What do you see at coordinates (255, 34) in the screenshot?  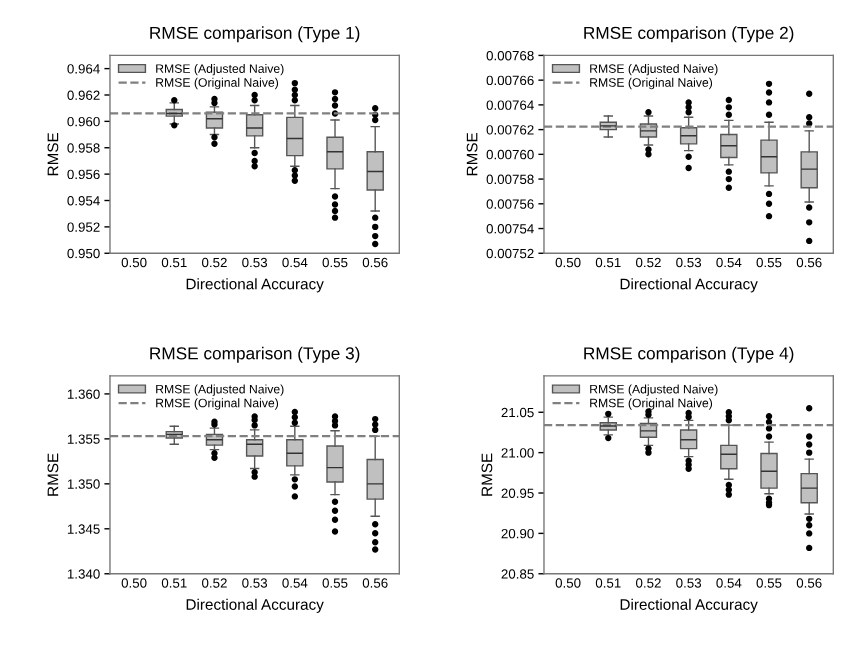 I see `chart-title: RMSE comparison (Type 1)` at bounding box center [255, 34].